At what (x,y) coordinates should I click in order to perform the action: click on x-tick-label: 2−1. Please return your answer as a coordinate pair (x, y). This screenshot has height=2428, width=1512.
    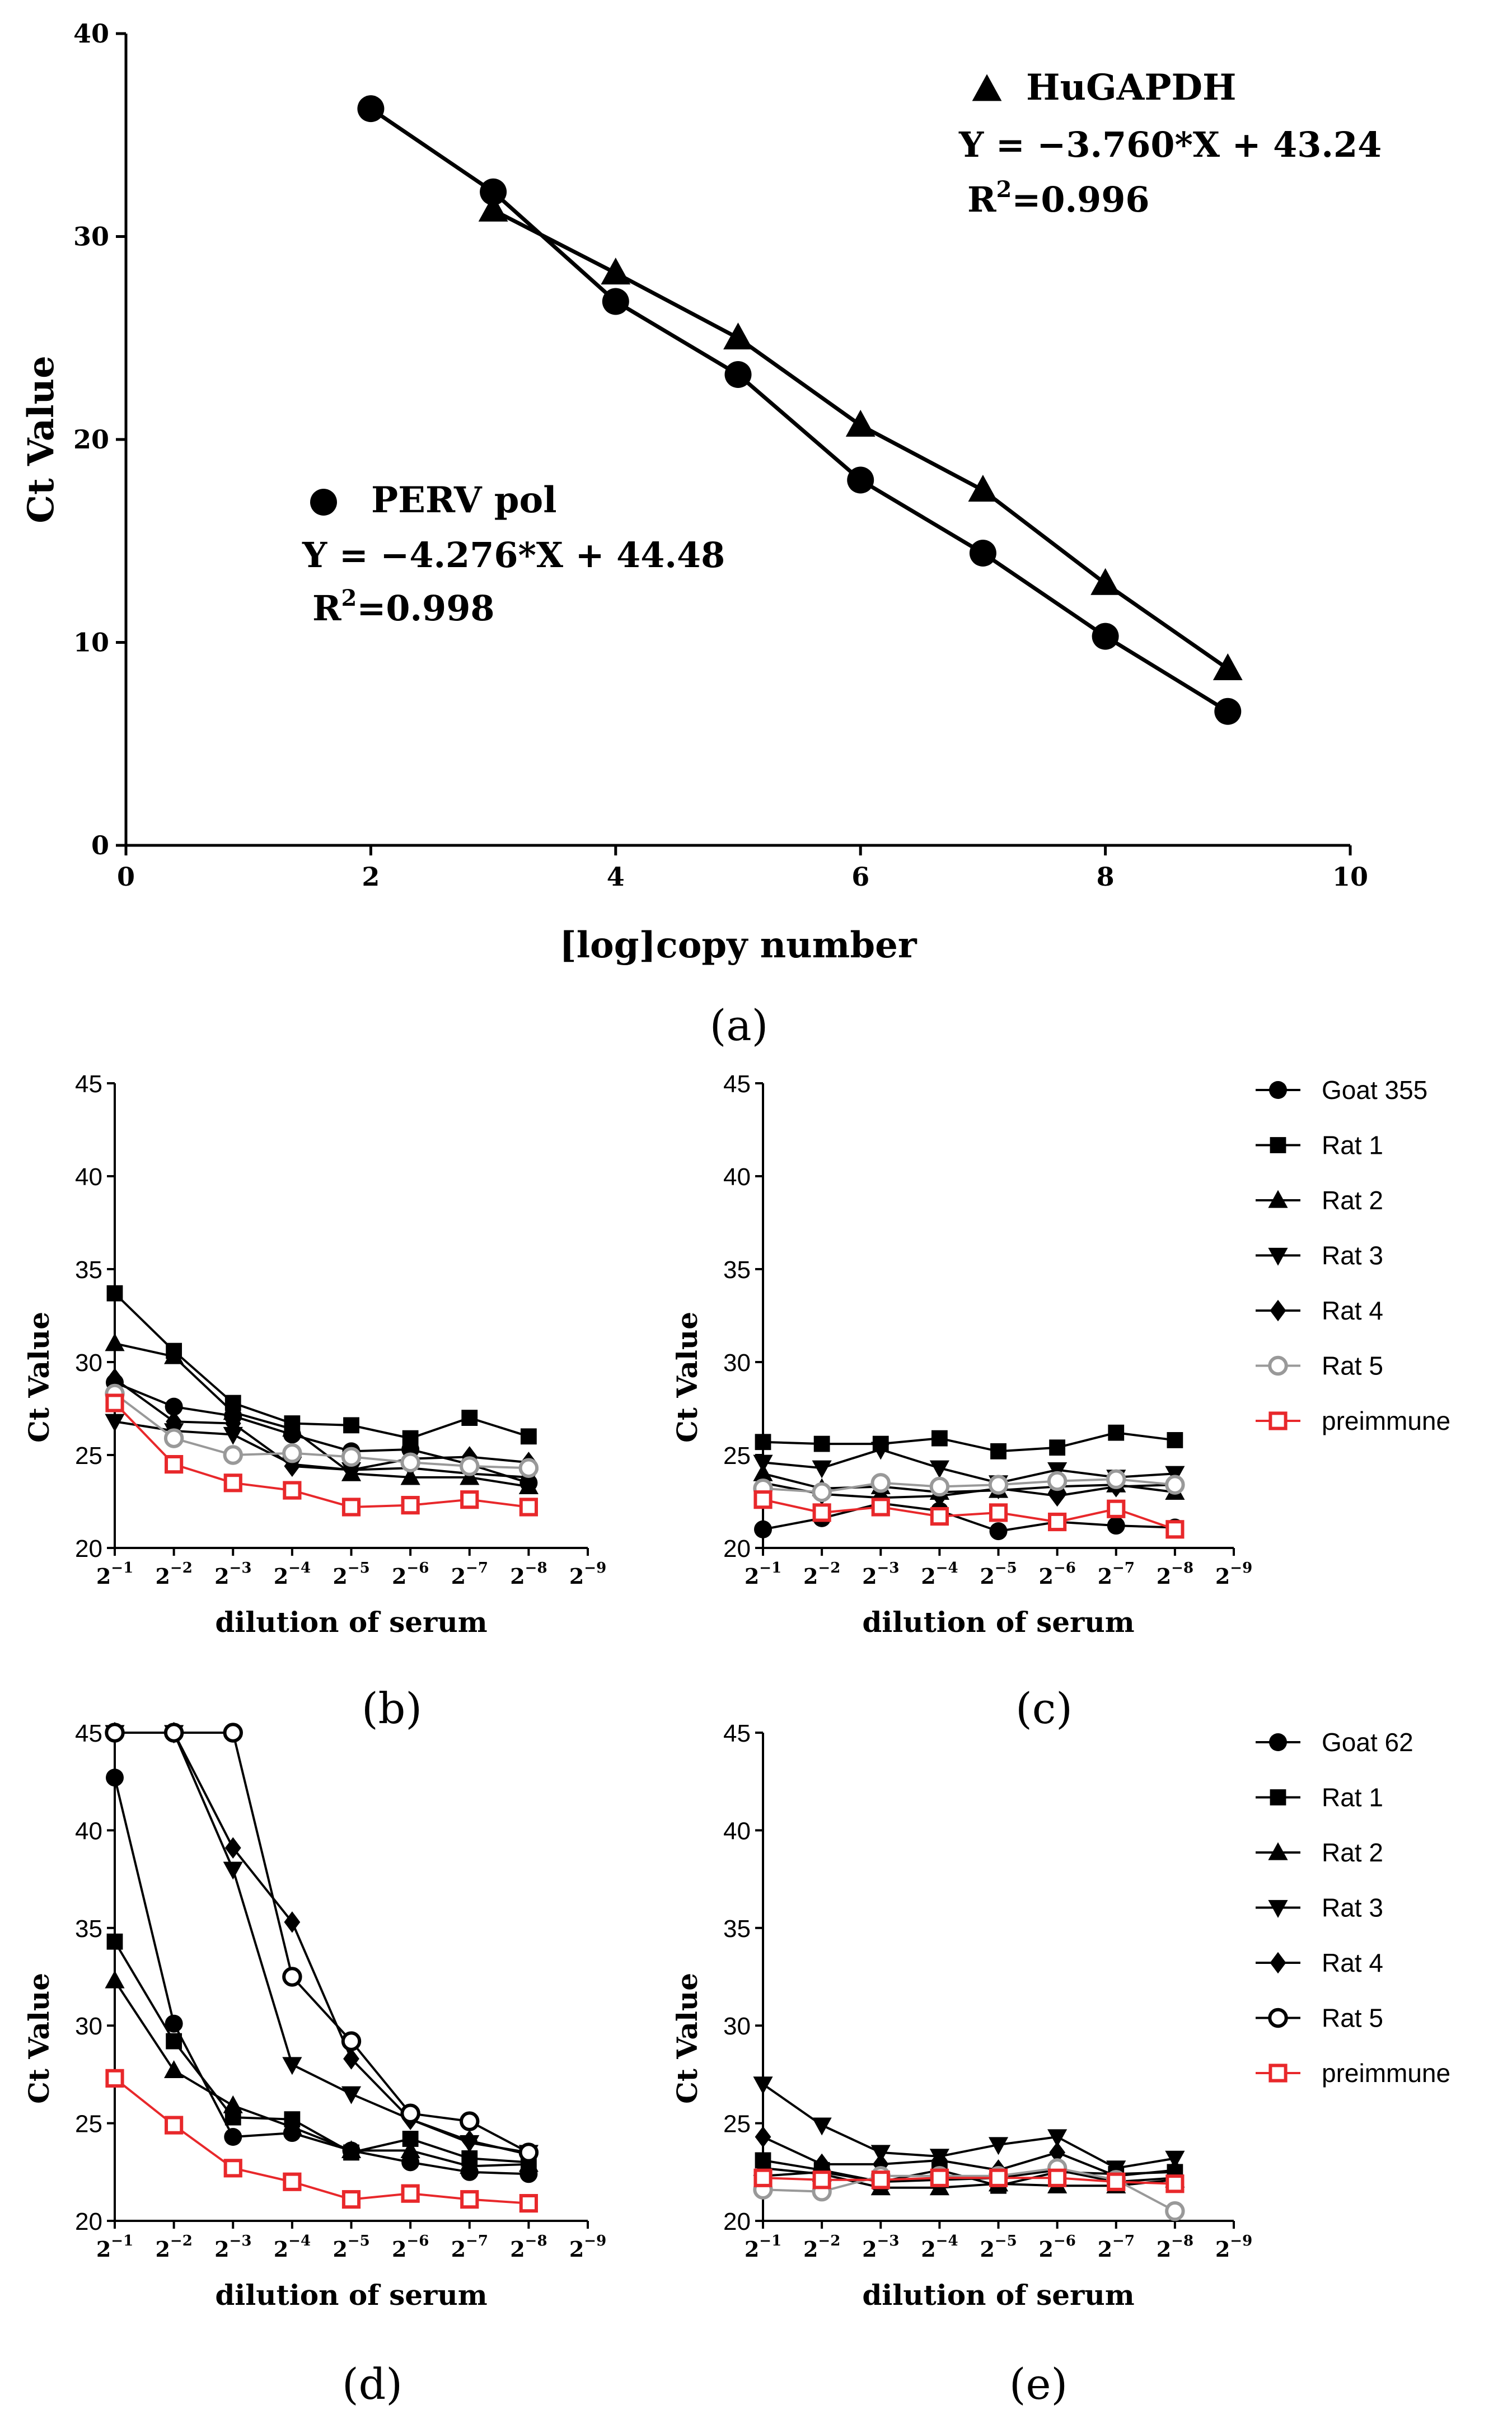
    Looking at the image, I should click on (114, 1574).